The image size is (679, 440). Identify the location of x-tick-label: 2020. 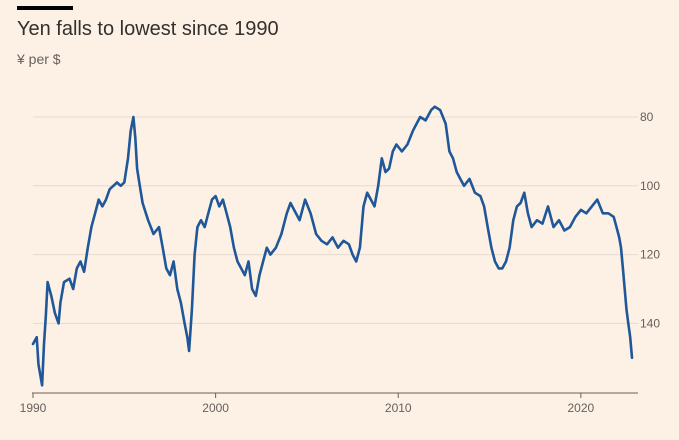
(581, 408).